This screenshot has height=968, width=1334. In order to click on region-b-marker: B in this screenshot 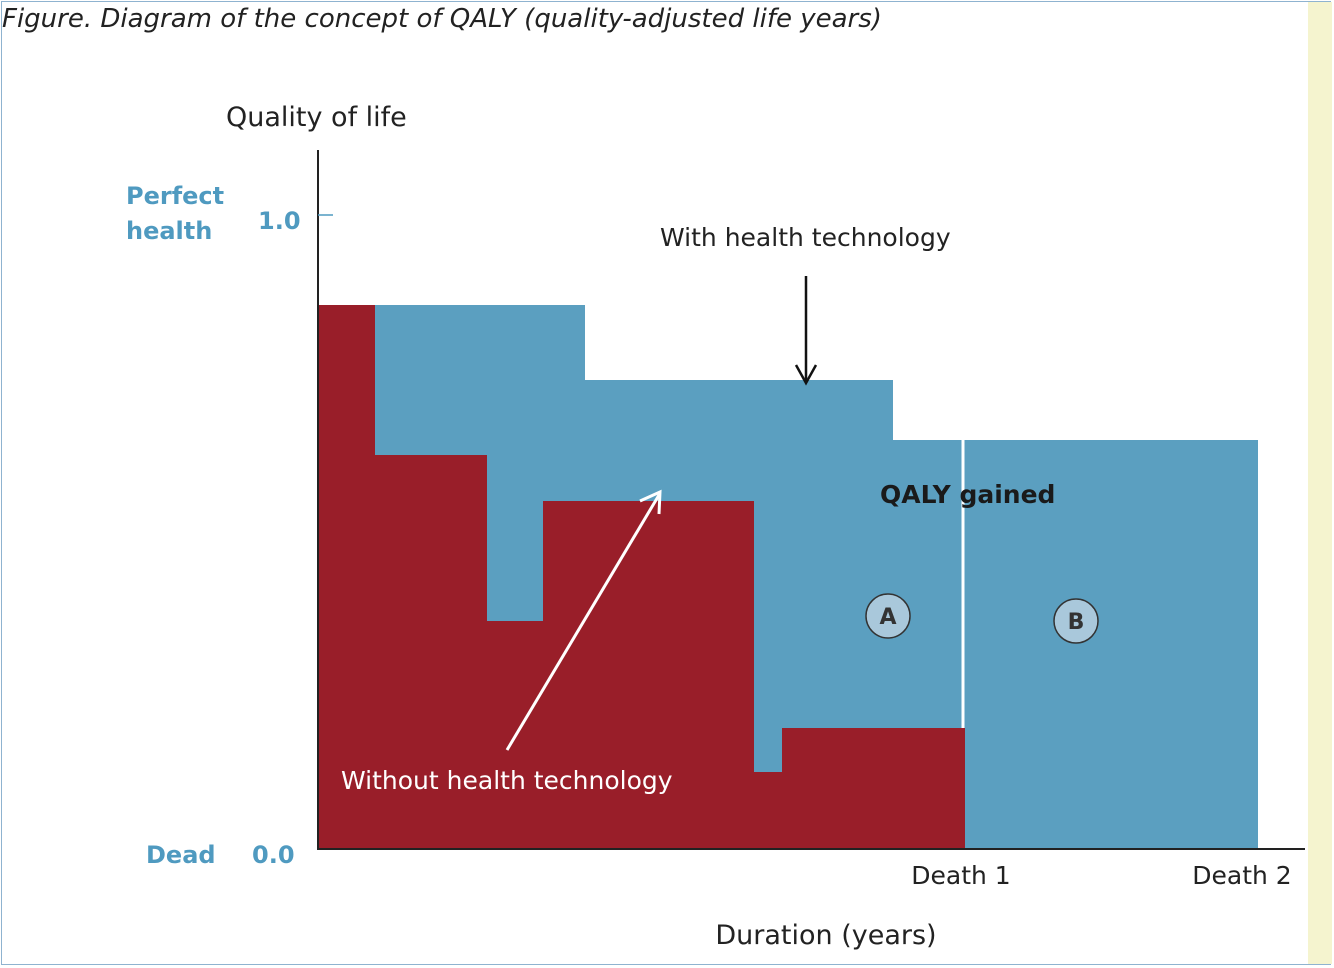, I will do `click(1076, 621)`.